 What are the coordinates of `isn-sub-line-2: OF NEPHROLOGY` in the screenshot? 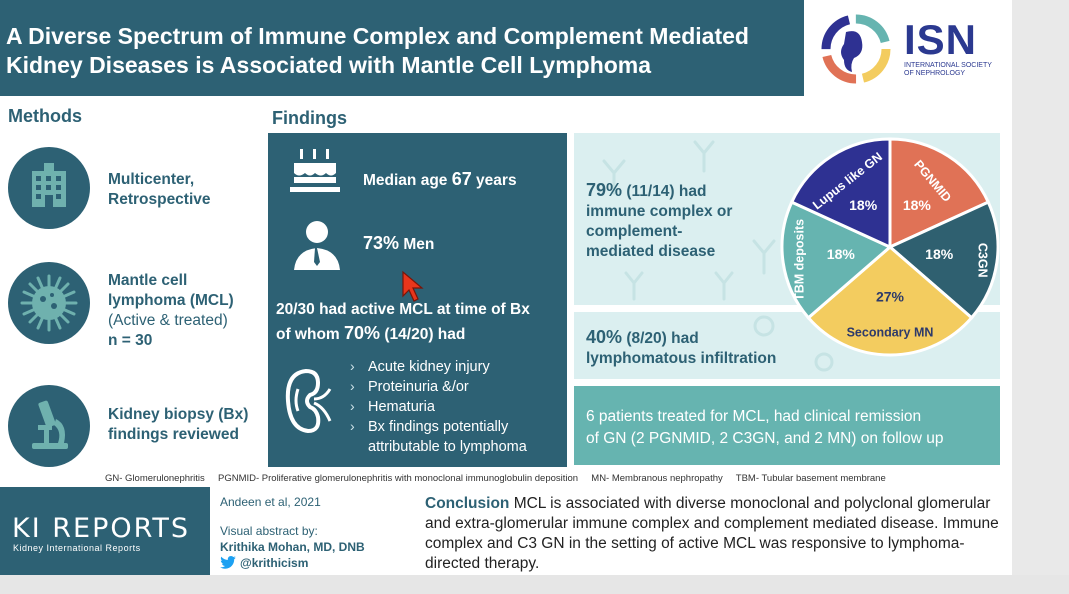 It's located at (935, 73).